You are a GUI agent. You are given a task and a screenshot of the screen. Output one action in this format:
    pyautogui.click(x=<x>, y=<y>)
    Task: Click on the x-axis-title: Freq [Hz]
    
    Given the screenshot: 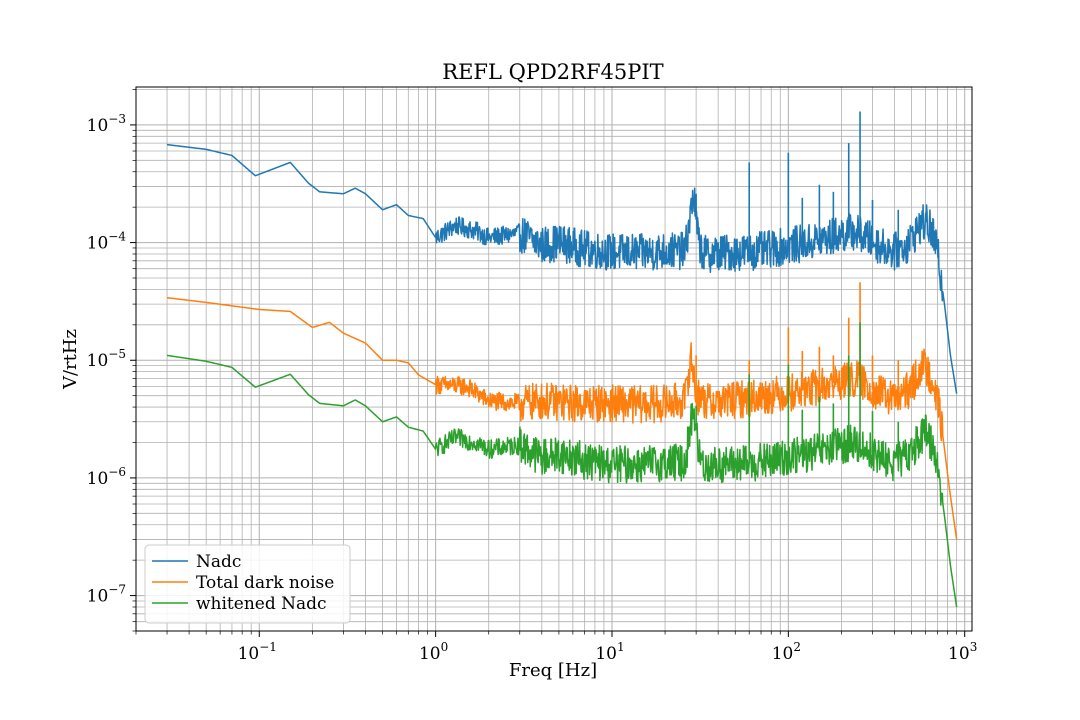 What is the action you would take?
    pyautogui.click(x=553, y=670)
    